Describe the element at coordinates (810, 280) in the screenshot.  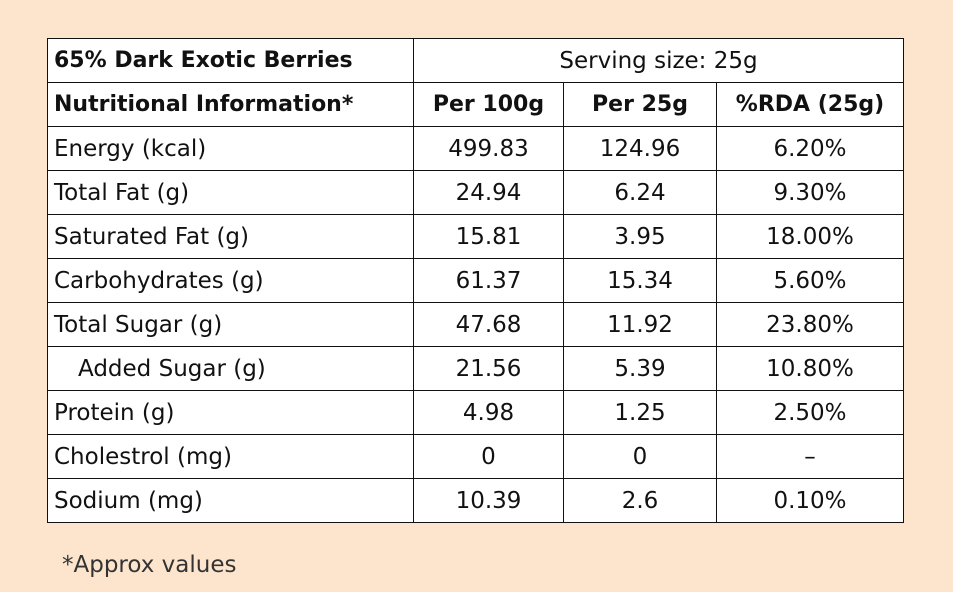
I see `nutrient-value: 5.60%` at that location.